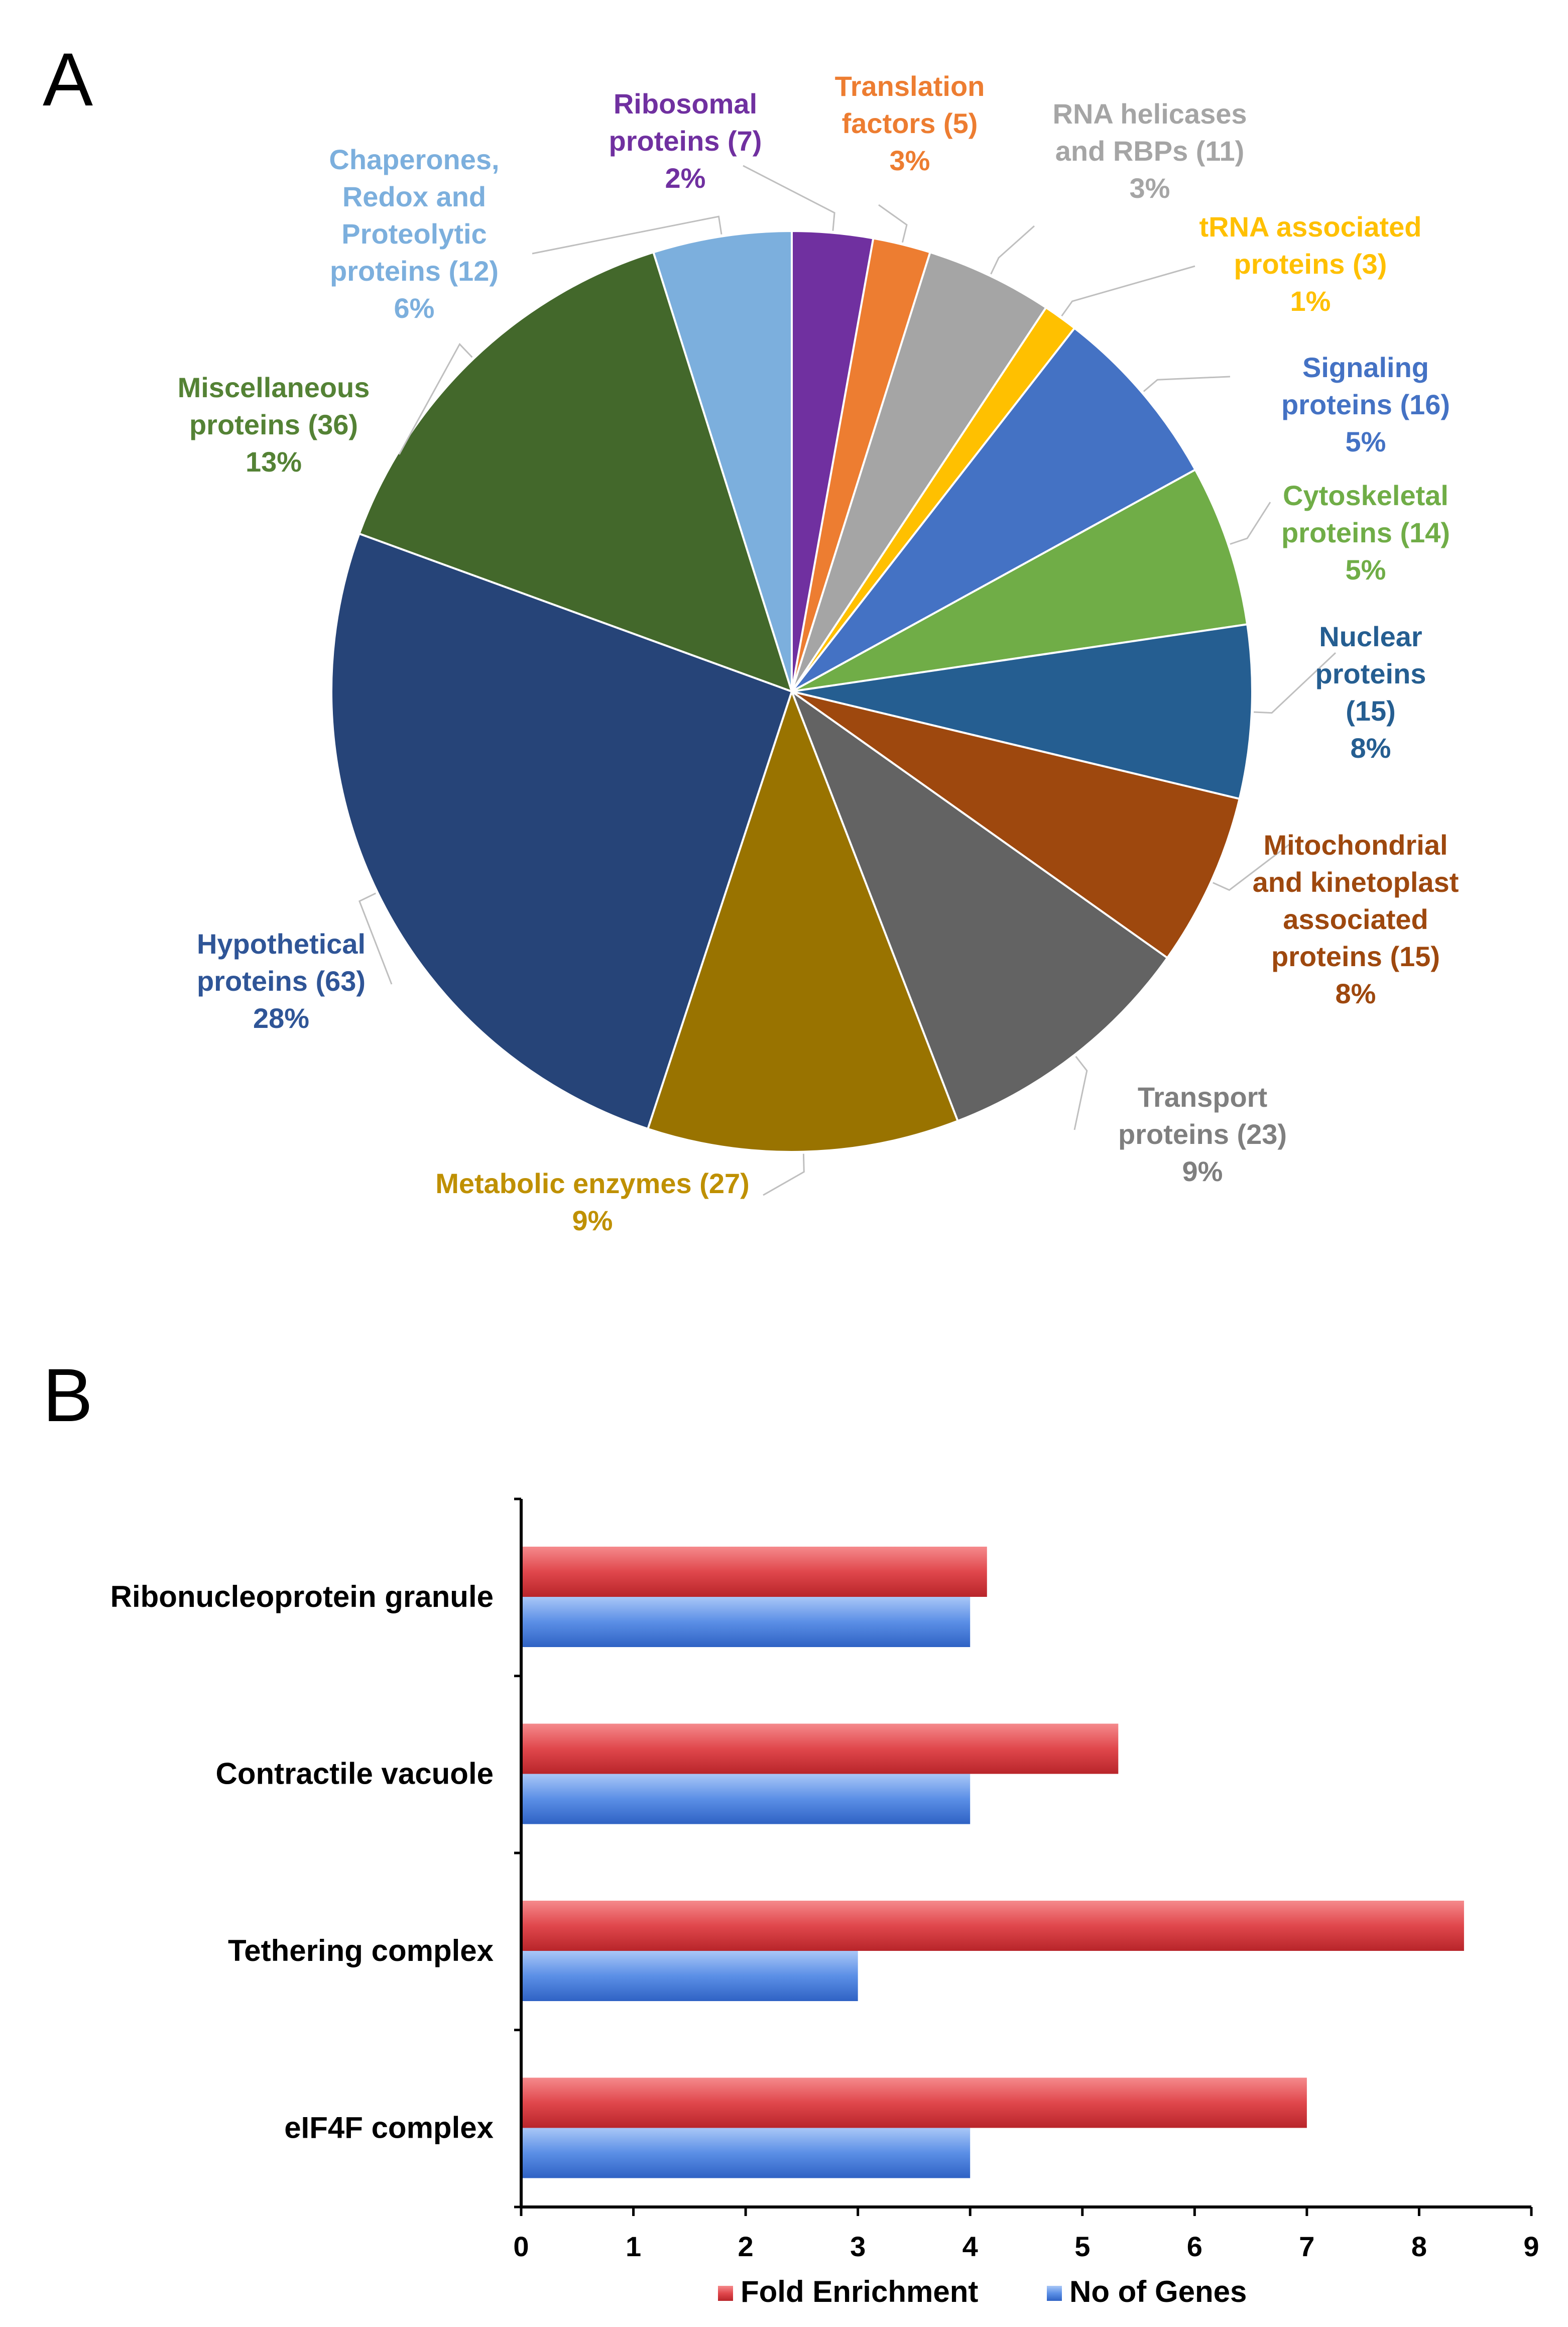 The image size is (1568, 2327). What do you see at coordinates (1356, 882) in the screenshot?
I see `pie-label-line: and kinetoplast` at bounding box center [1356, 882].